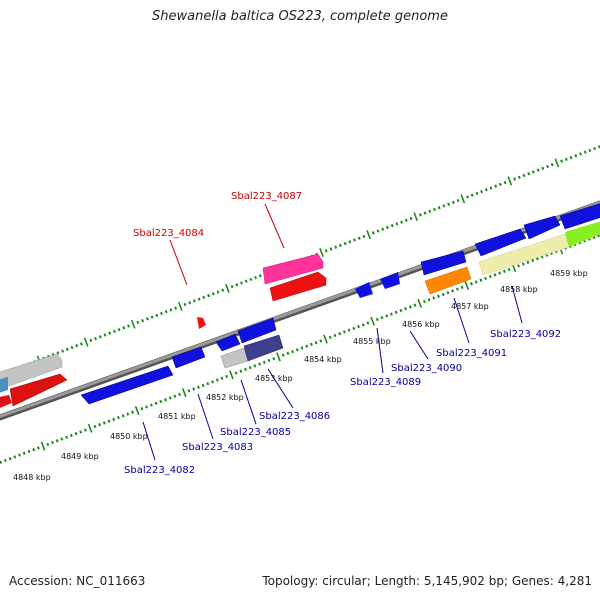 This screenshot has width=600, height=600. Describe the element at coordinates (266, 196) in the screenshot. I see `gene-label-4087: Sbal223_4087` at that location.